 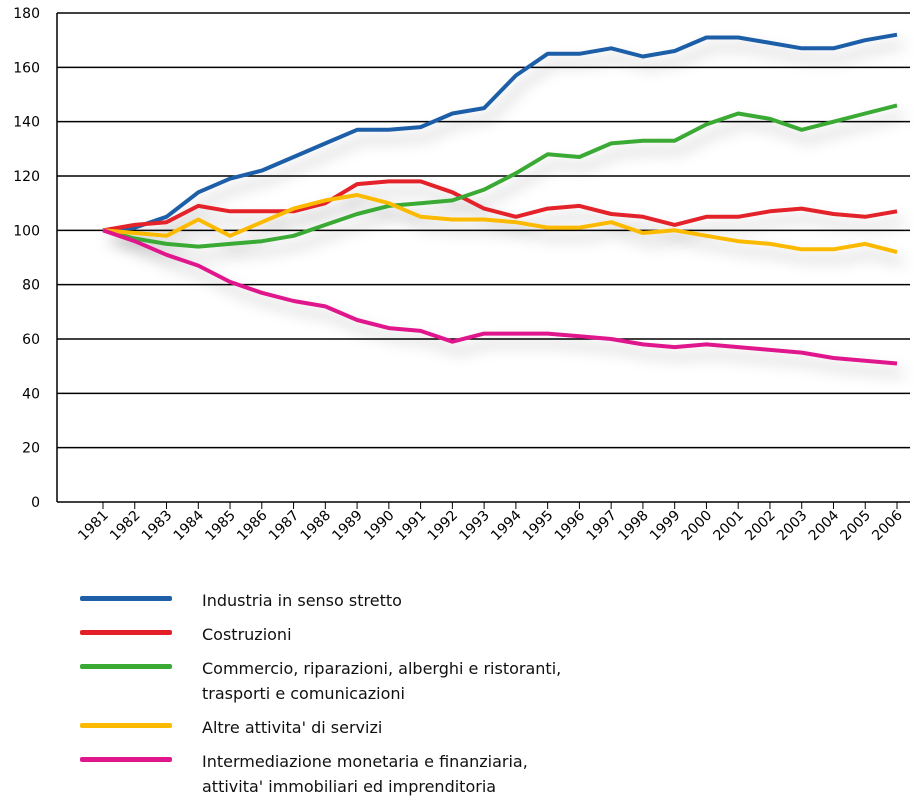 What do you see at coordinates (887, 525) in the screenshot?
I see `x-tick-label: 2006` at bounding box center [887, 525].